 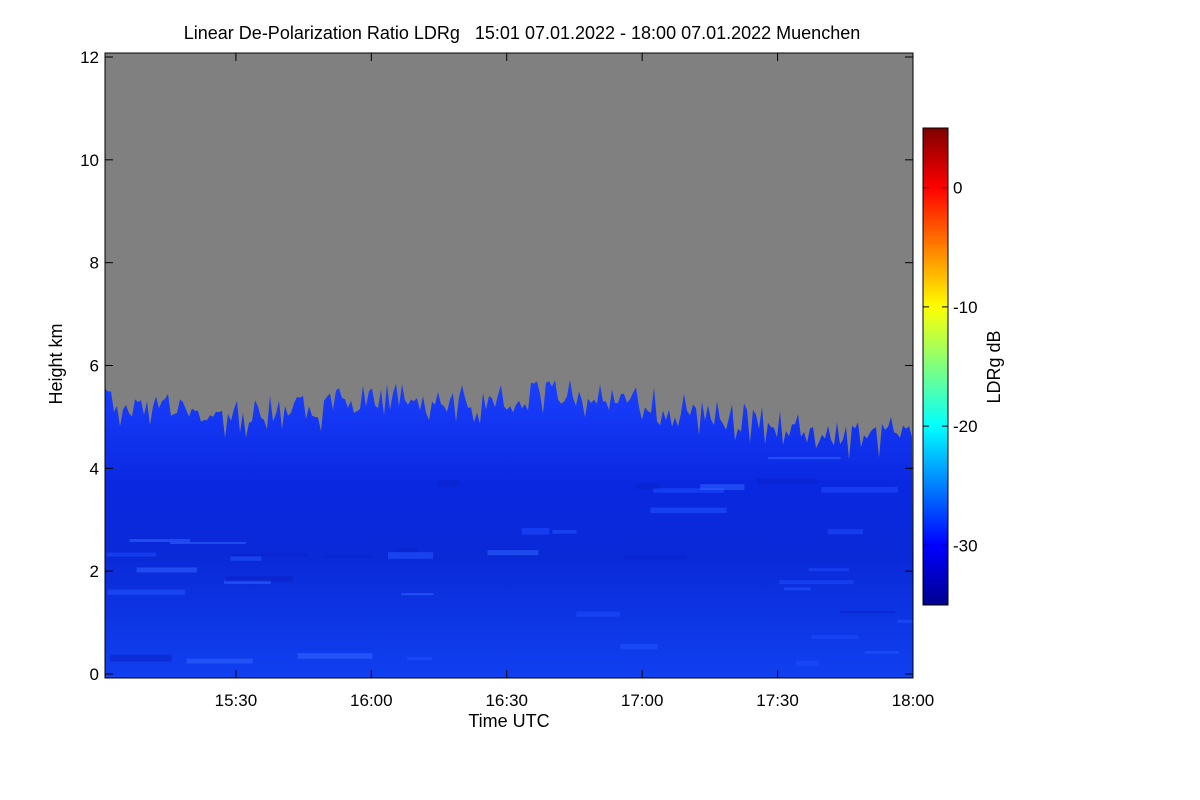 What do you see at coordinates (56, 363) in the screenshot?
I see `y-axis-label: Height km` at bounding box center [56, 363].